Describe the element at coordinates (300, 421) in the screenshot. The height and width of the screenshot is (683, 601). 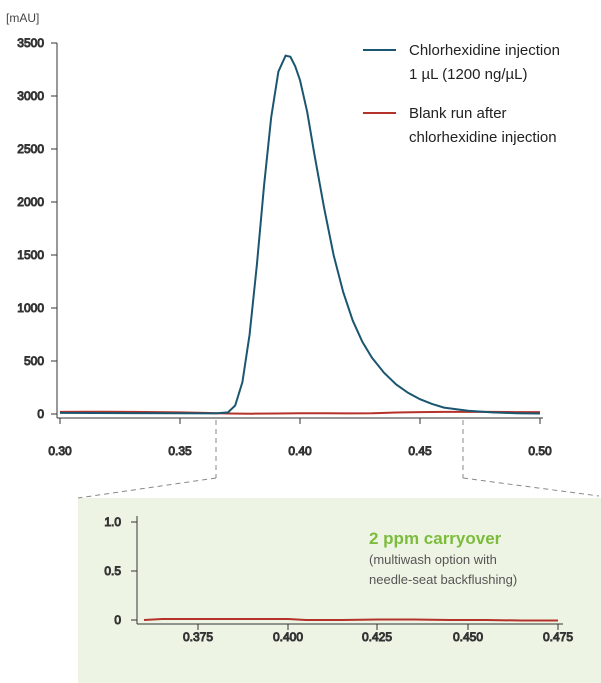
I see `main-x-ticks` at that location.